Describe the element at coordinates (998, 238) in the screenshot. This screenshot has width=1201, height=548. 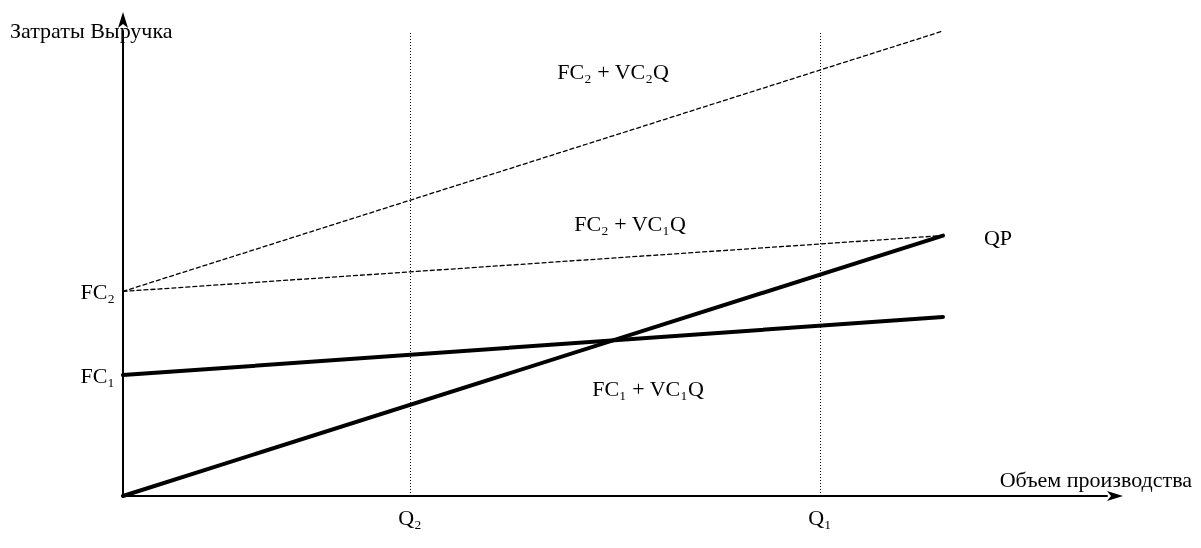
I see `series-label: QP` at that location.